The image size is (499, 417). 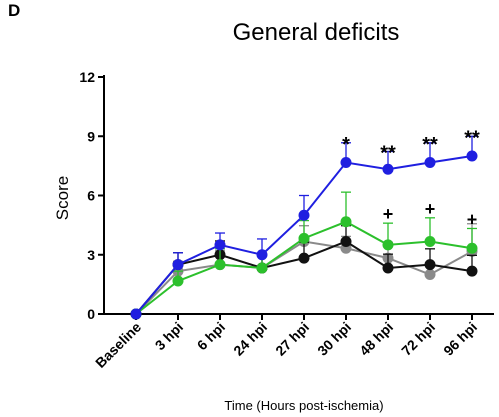 I want to click on annotation-layer: * ** ** **+ ++, so click(x=411, y=178).